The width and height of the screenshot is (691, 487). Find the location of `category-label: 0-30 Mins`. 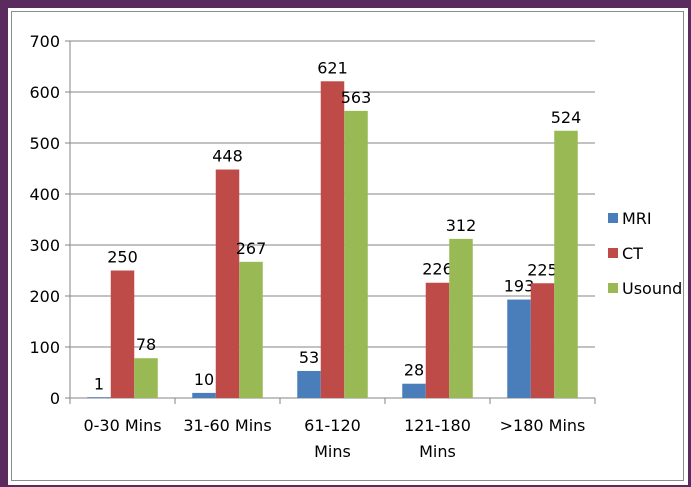

category-label: 0-30 Mins is located at coordinates (122, 425).